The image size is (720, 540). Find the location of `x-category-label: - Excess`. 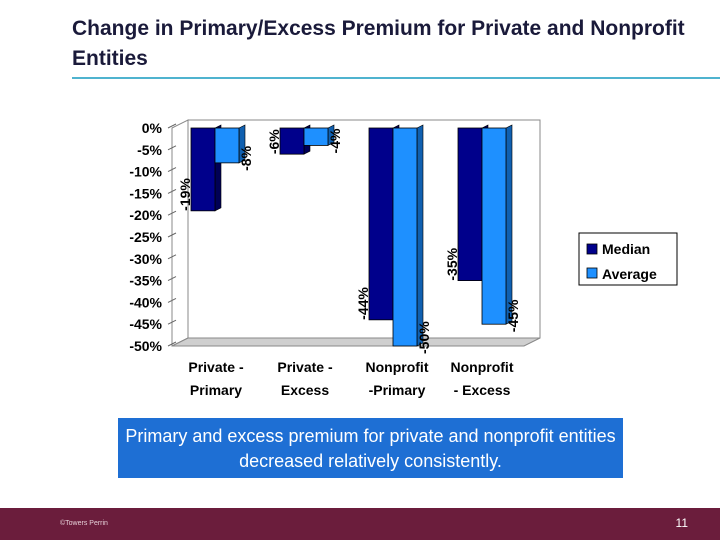

x-category-label: - Excess is located at coordinates (482, 390).